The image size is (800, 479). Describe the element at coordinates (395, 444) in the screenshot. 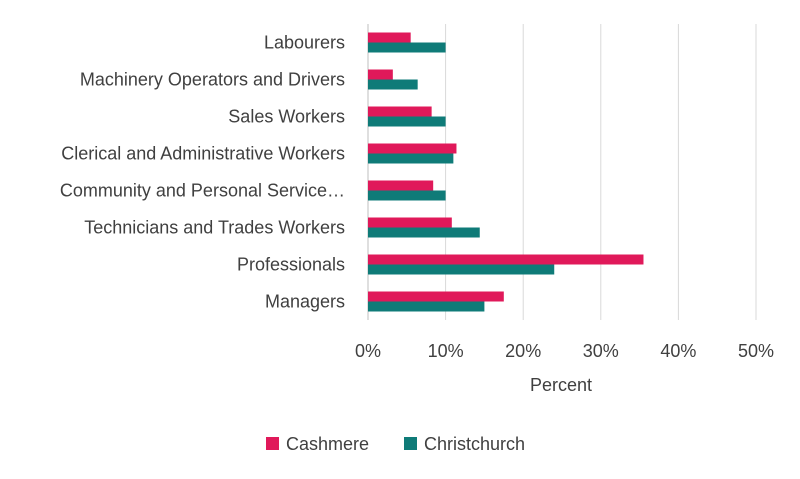

I see `legend: Cashmere Christchurch` at that location.